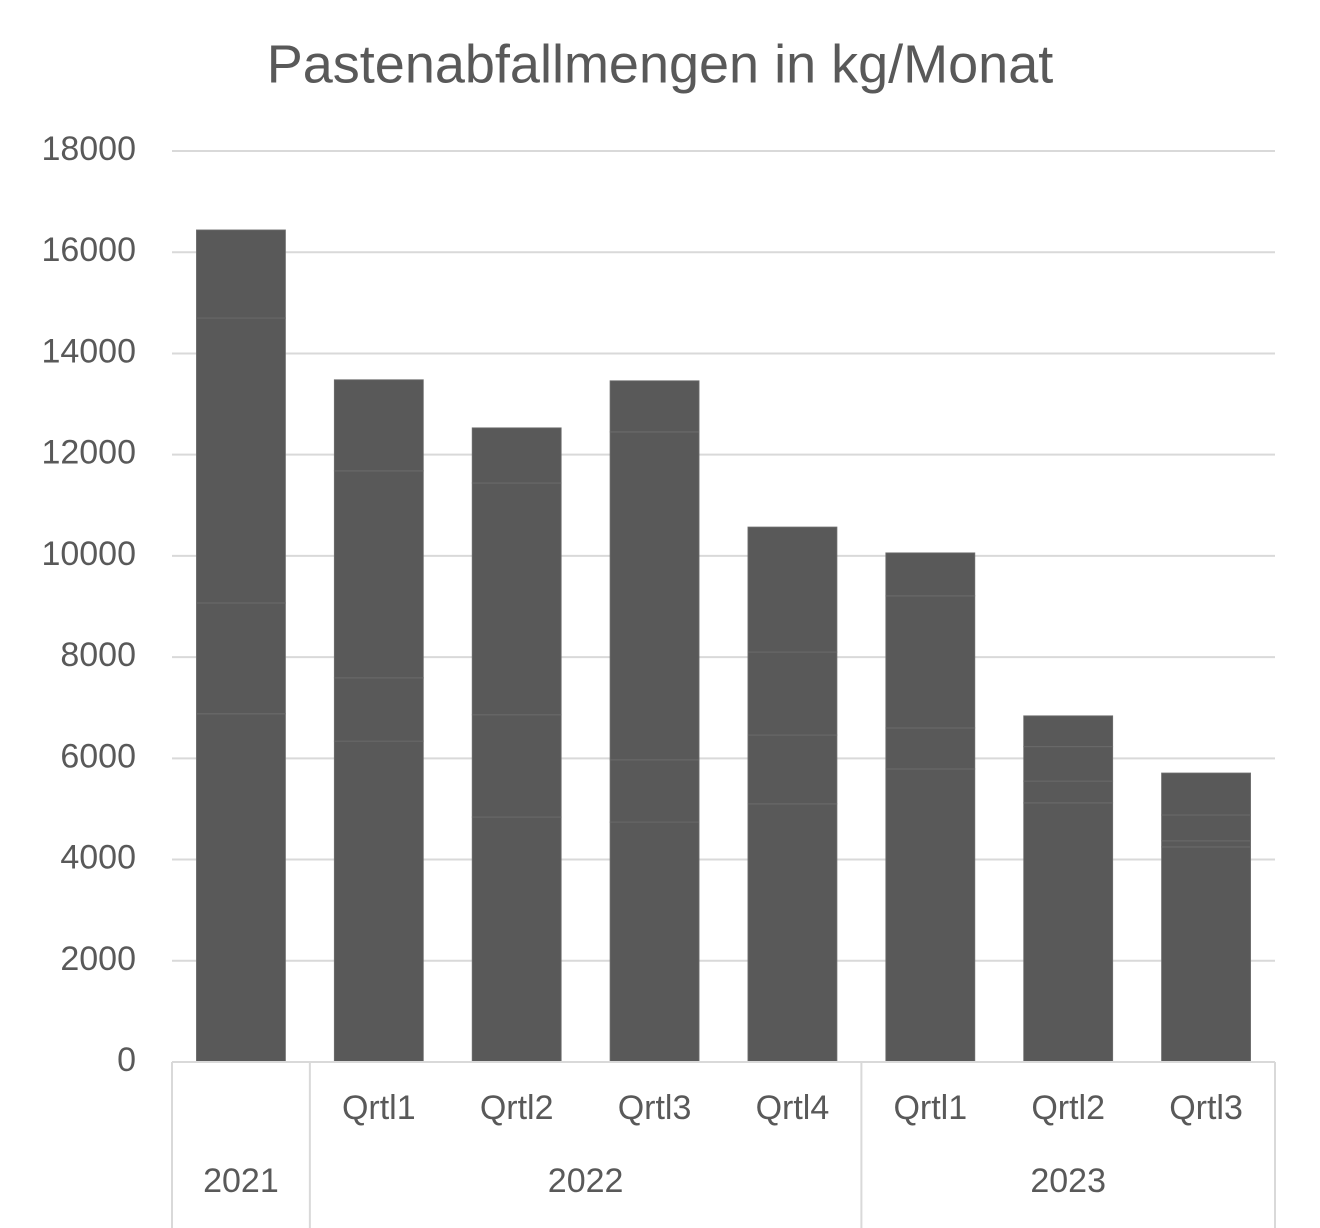 Image resolution: width=1320 pixels, height=1228 pixels. Describe the element at coordinates (98, 858) in the screenshot. I see `y-tick-label: 4000` at that location.